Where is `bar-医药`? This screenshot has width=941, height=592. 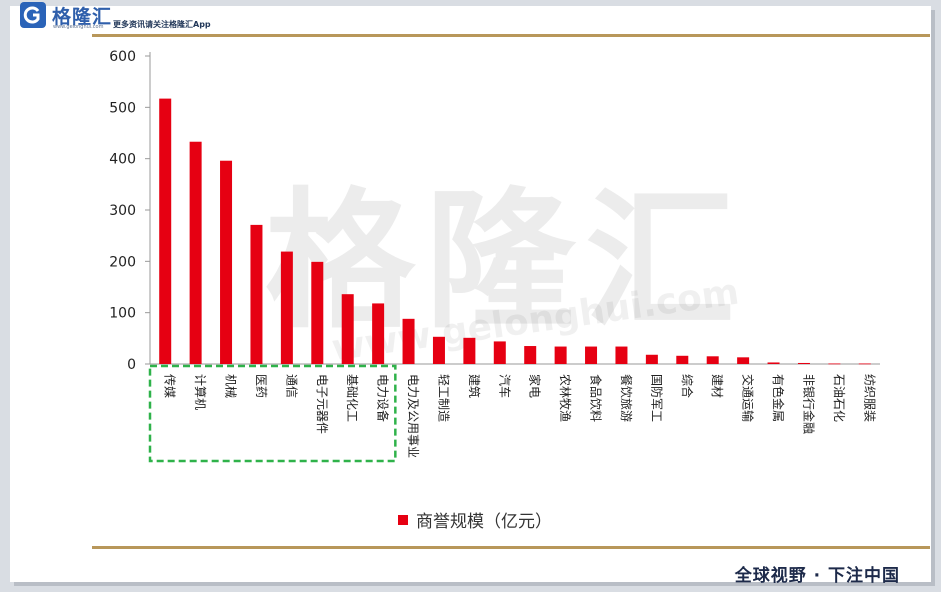
bar-医药 is located at coordinates (256, 294).